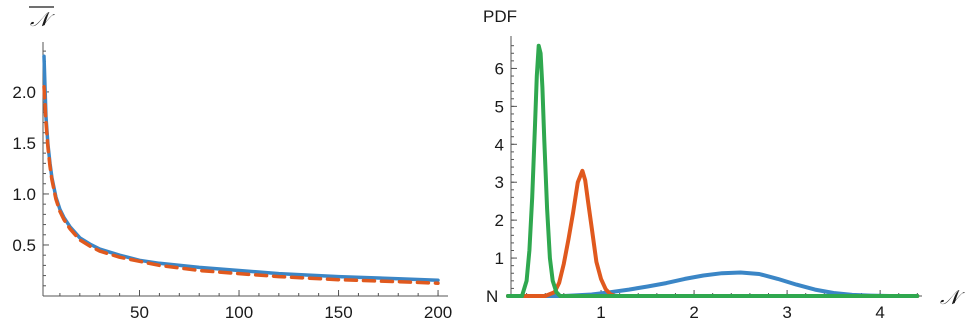  Describe the element at coordinates (499, 68) in the screenshot. I see `y-tick-label: 6` at that location.